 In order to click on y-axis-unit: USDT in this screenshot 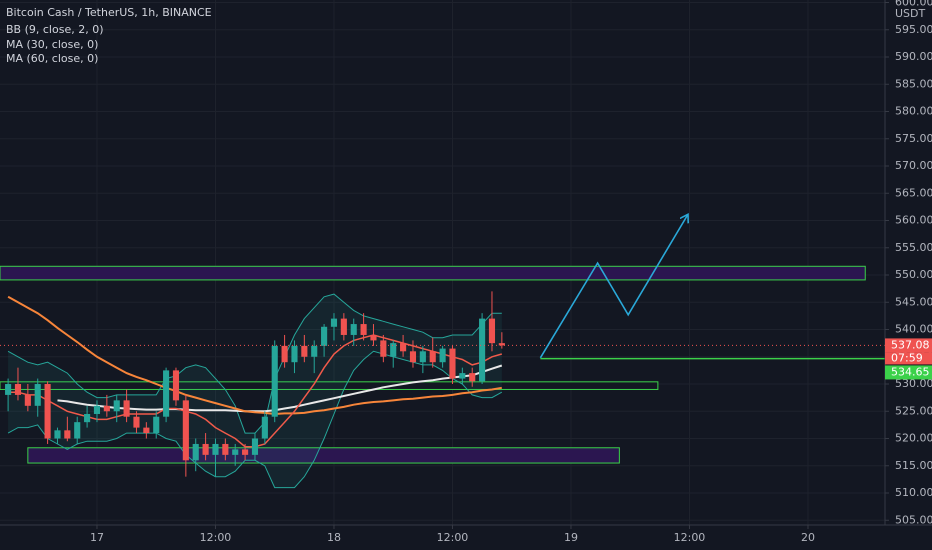, I will do `click(910, 13)`.